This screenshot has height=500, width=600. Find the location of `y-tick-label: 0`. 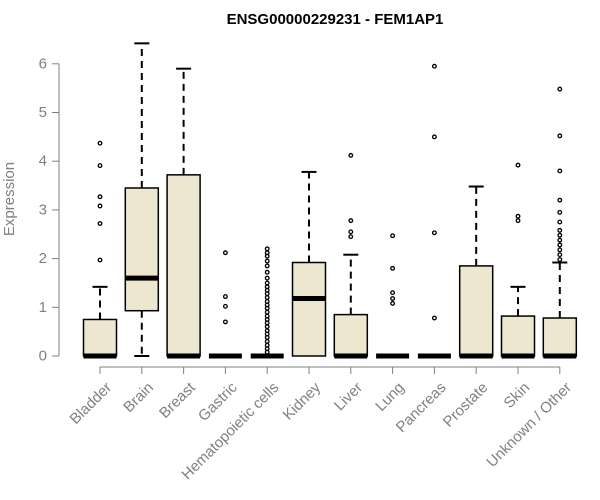

y-tick-label: 0 is located at coordinates (43, 356).